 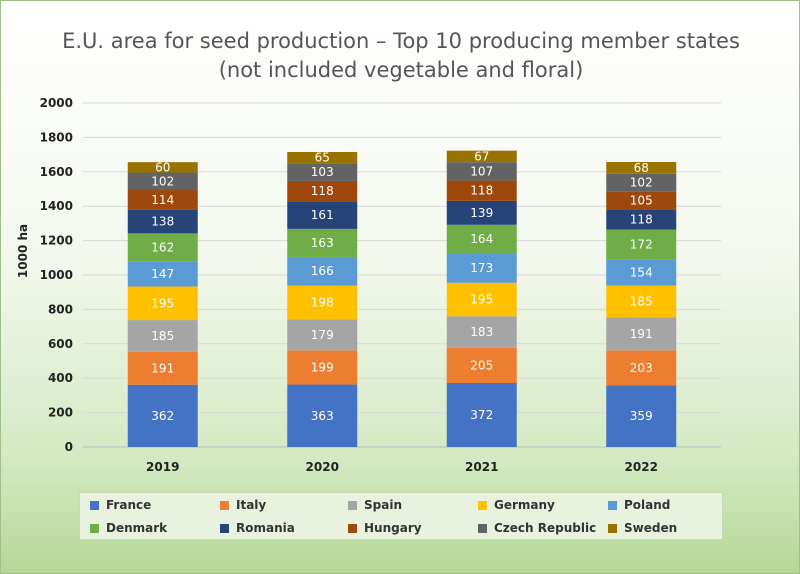 What do you see at coordinates (393, 528) in the screenshot?
I see `legend-label: Hungary` at bounding box center [393, 528].